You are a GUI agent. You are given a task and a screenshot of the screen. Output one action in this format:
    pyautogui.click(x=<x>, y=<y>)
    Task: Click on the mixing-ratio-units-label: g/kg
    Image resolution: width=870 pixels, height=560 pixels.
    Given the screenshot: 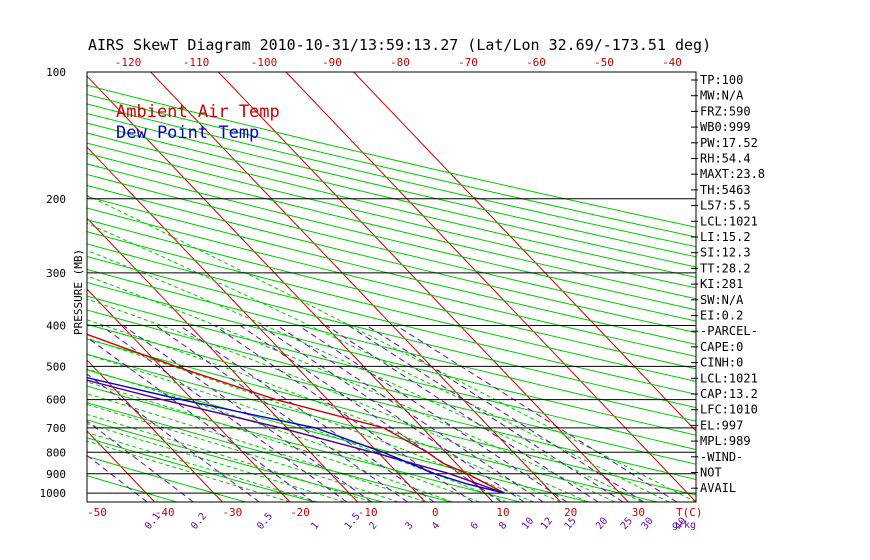 What is the action you would take?
    pyautogui.click(x=684, y=525)
    